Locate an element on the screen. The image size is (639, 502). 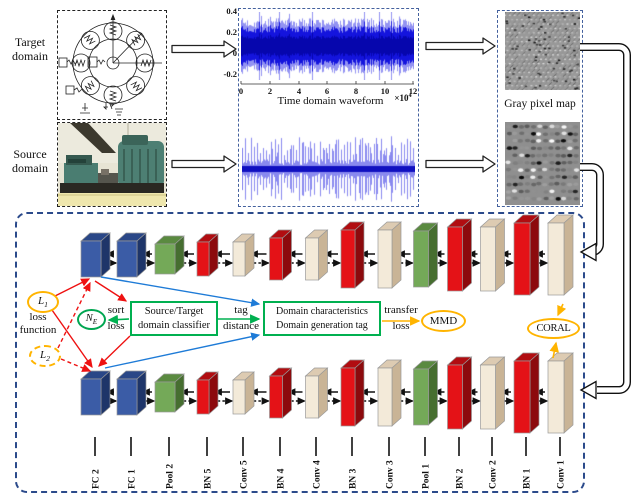
network-row-bottom is located at coordinates (327, 393).